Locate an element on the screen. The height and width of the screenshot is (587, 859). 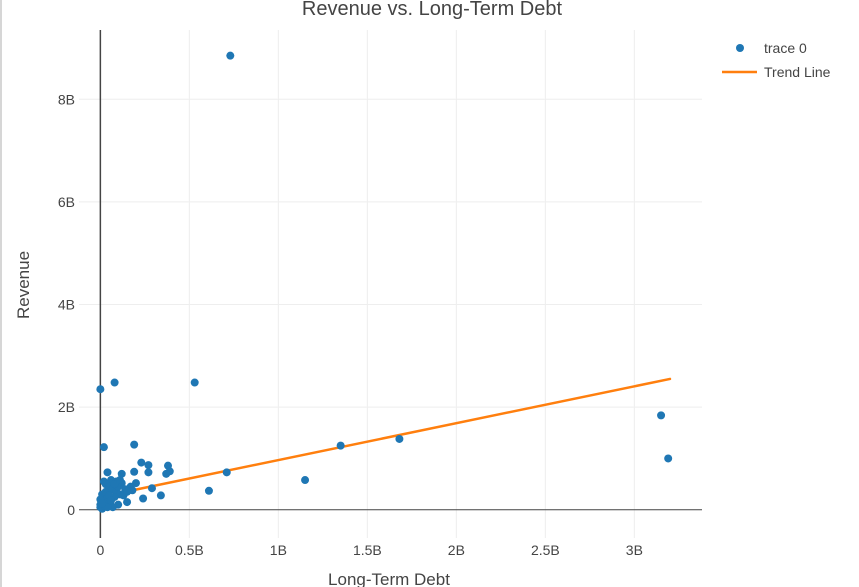
trend-layer is located at coordinates (385, 438).